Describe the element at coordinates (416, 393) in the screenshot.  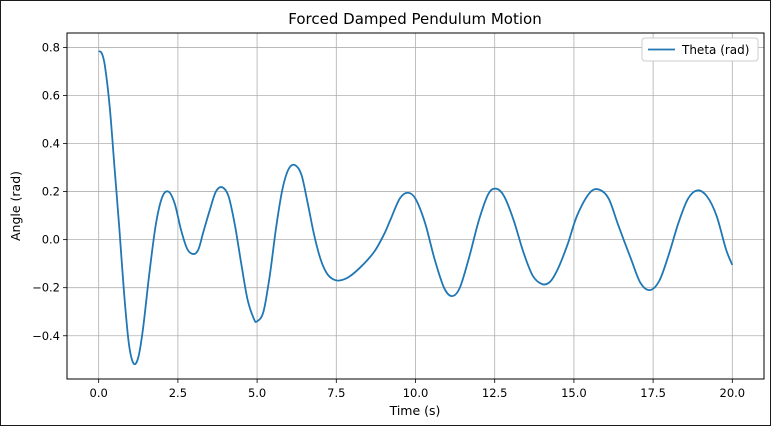
I see `x-tick-label: 10.0` at that location.